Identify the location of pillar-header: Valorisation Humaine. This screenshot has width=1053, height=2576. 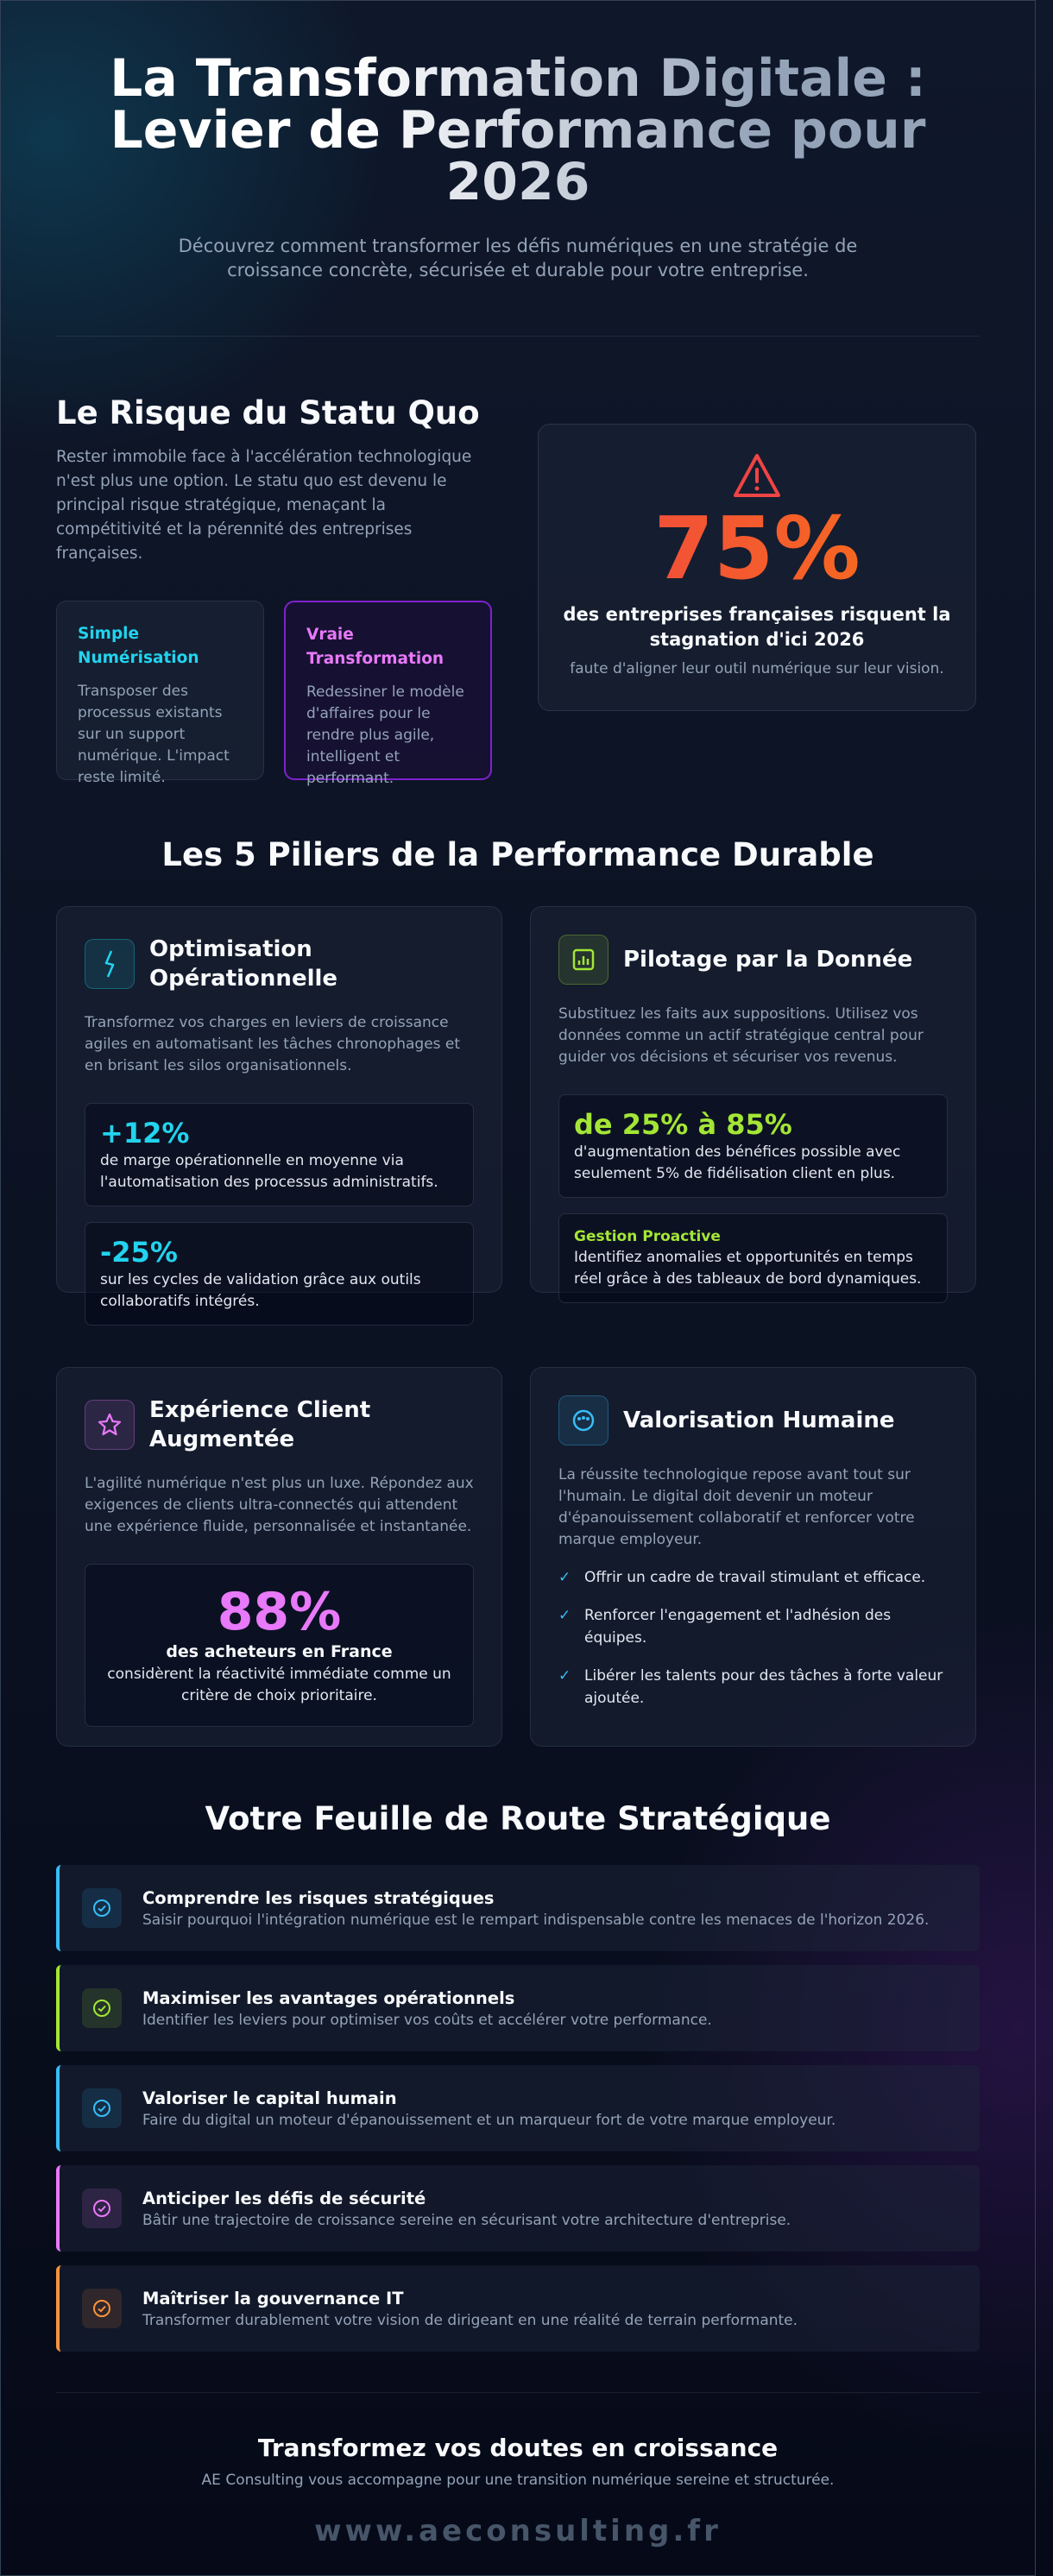
(753, 1420).